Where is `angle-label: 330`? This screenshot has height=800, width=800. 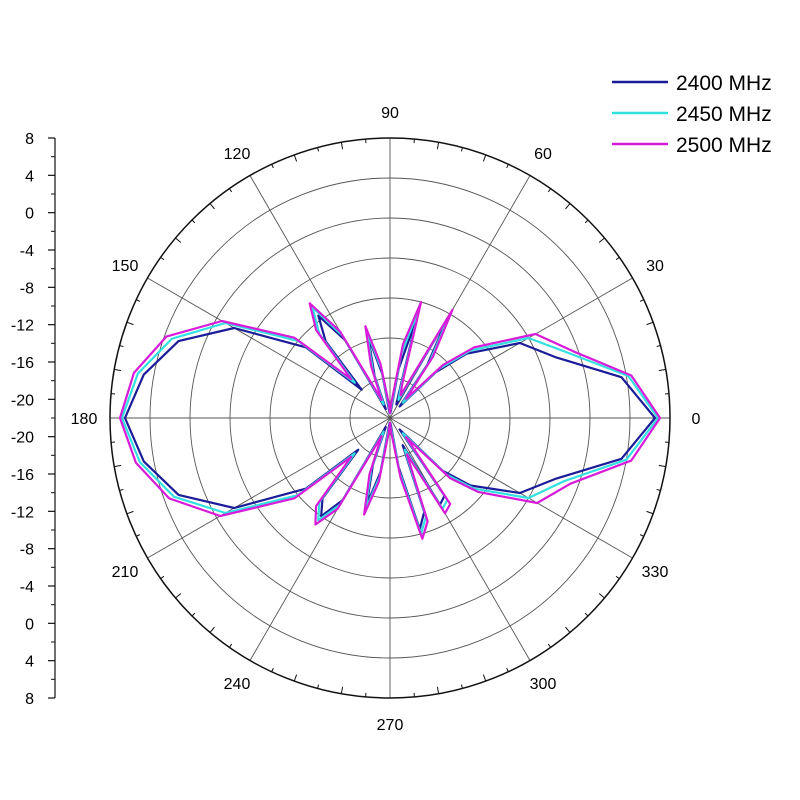
angle-label: 330 is located at coordinates (655, 572).